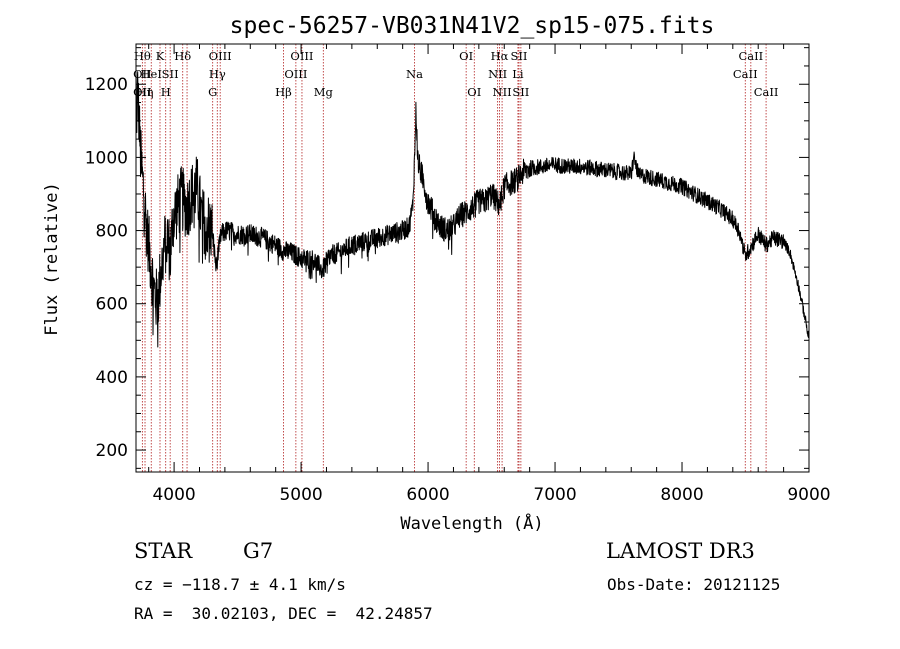  I want to click on observation-date: Obs-Date: 20121125, so click(694, 584).